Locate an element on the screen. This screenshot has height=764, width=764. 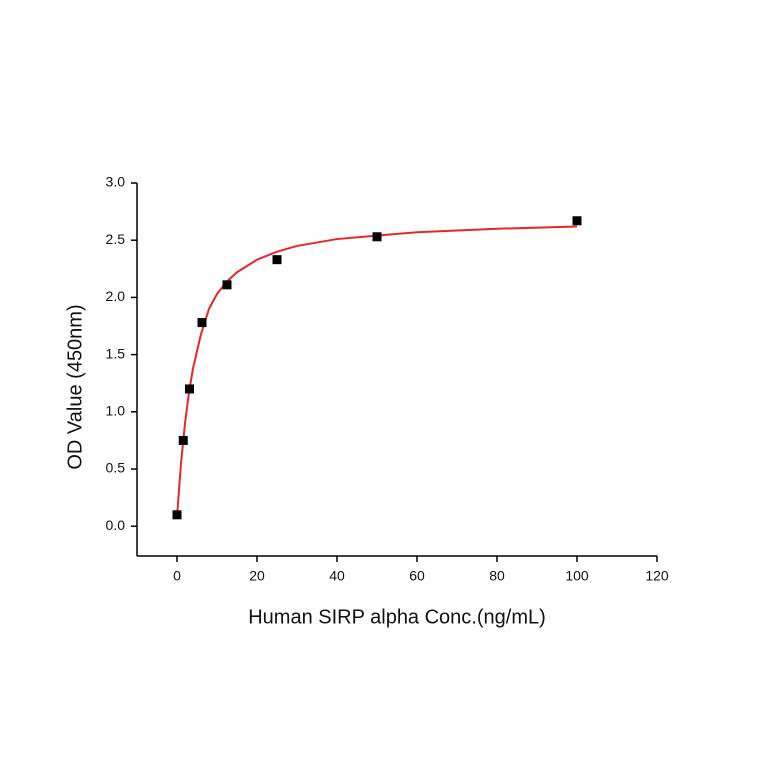
x-axis-title: Human SIRP alpha Conc.(ng/mL) is located at coordinates (397, 617).